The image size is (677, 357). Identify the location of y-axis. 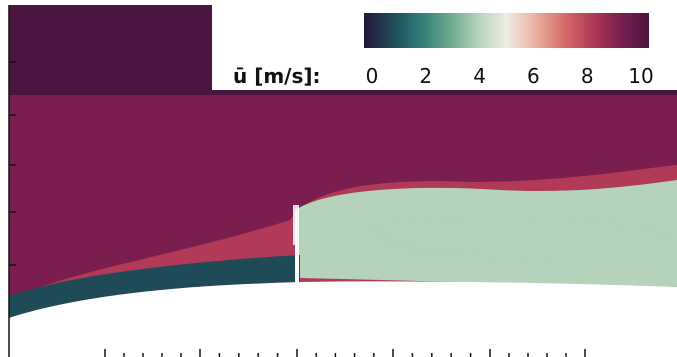
(12, 181).